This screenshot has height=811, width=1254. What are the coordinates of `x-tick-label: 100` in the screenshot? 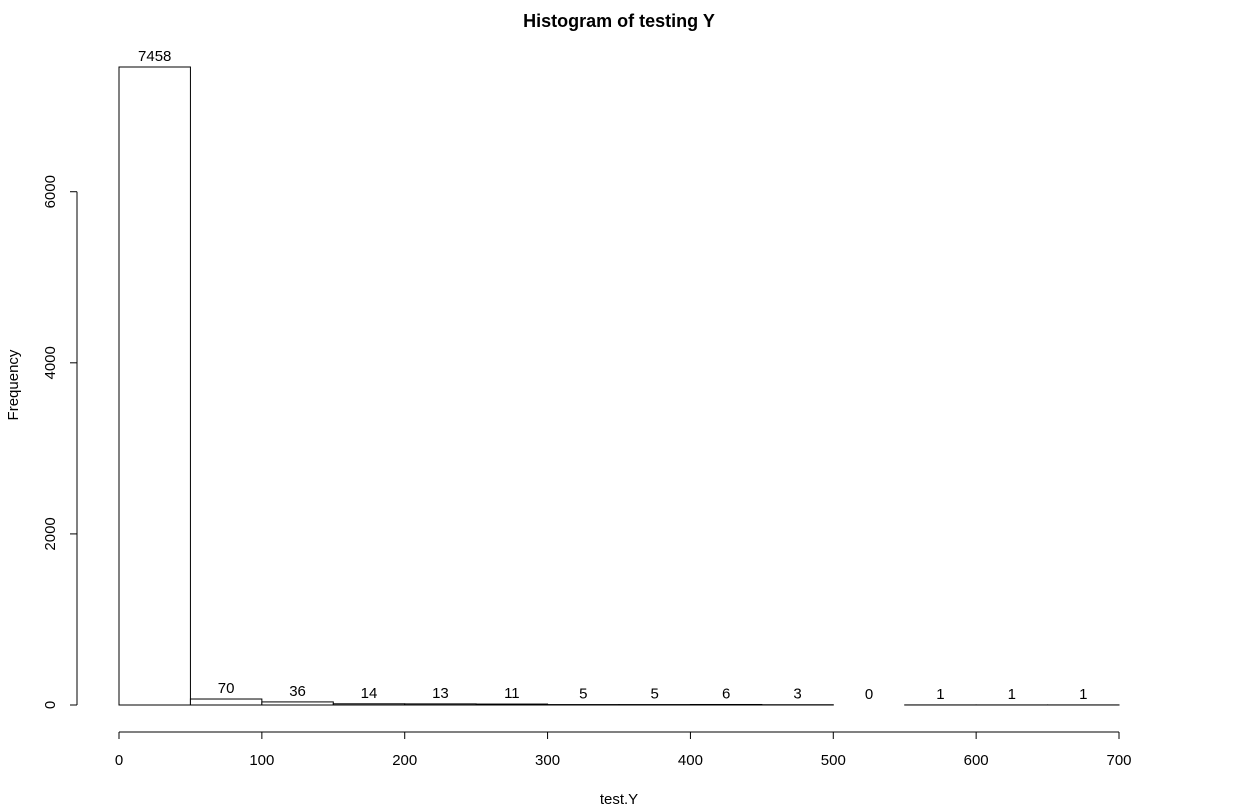 It's located at (261, 760).